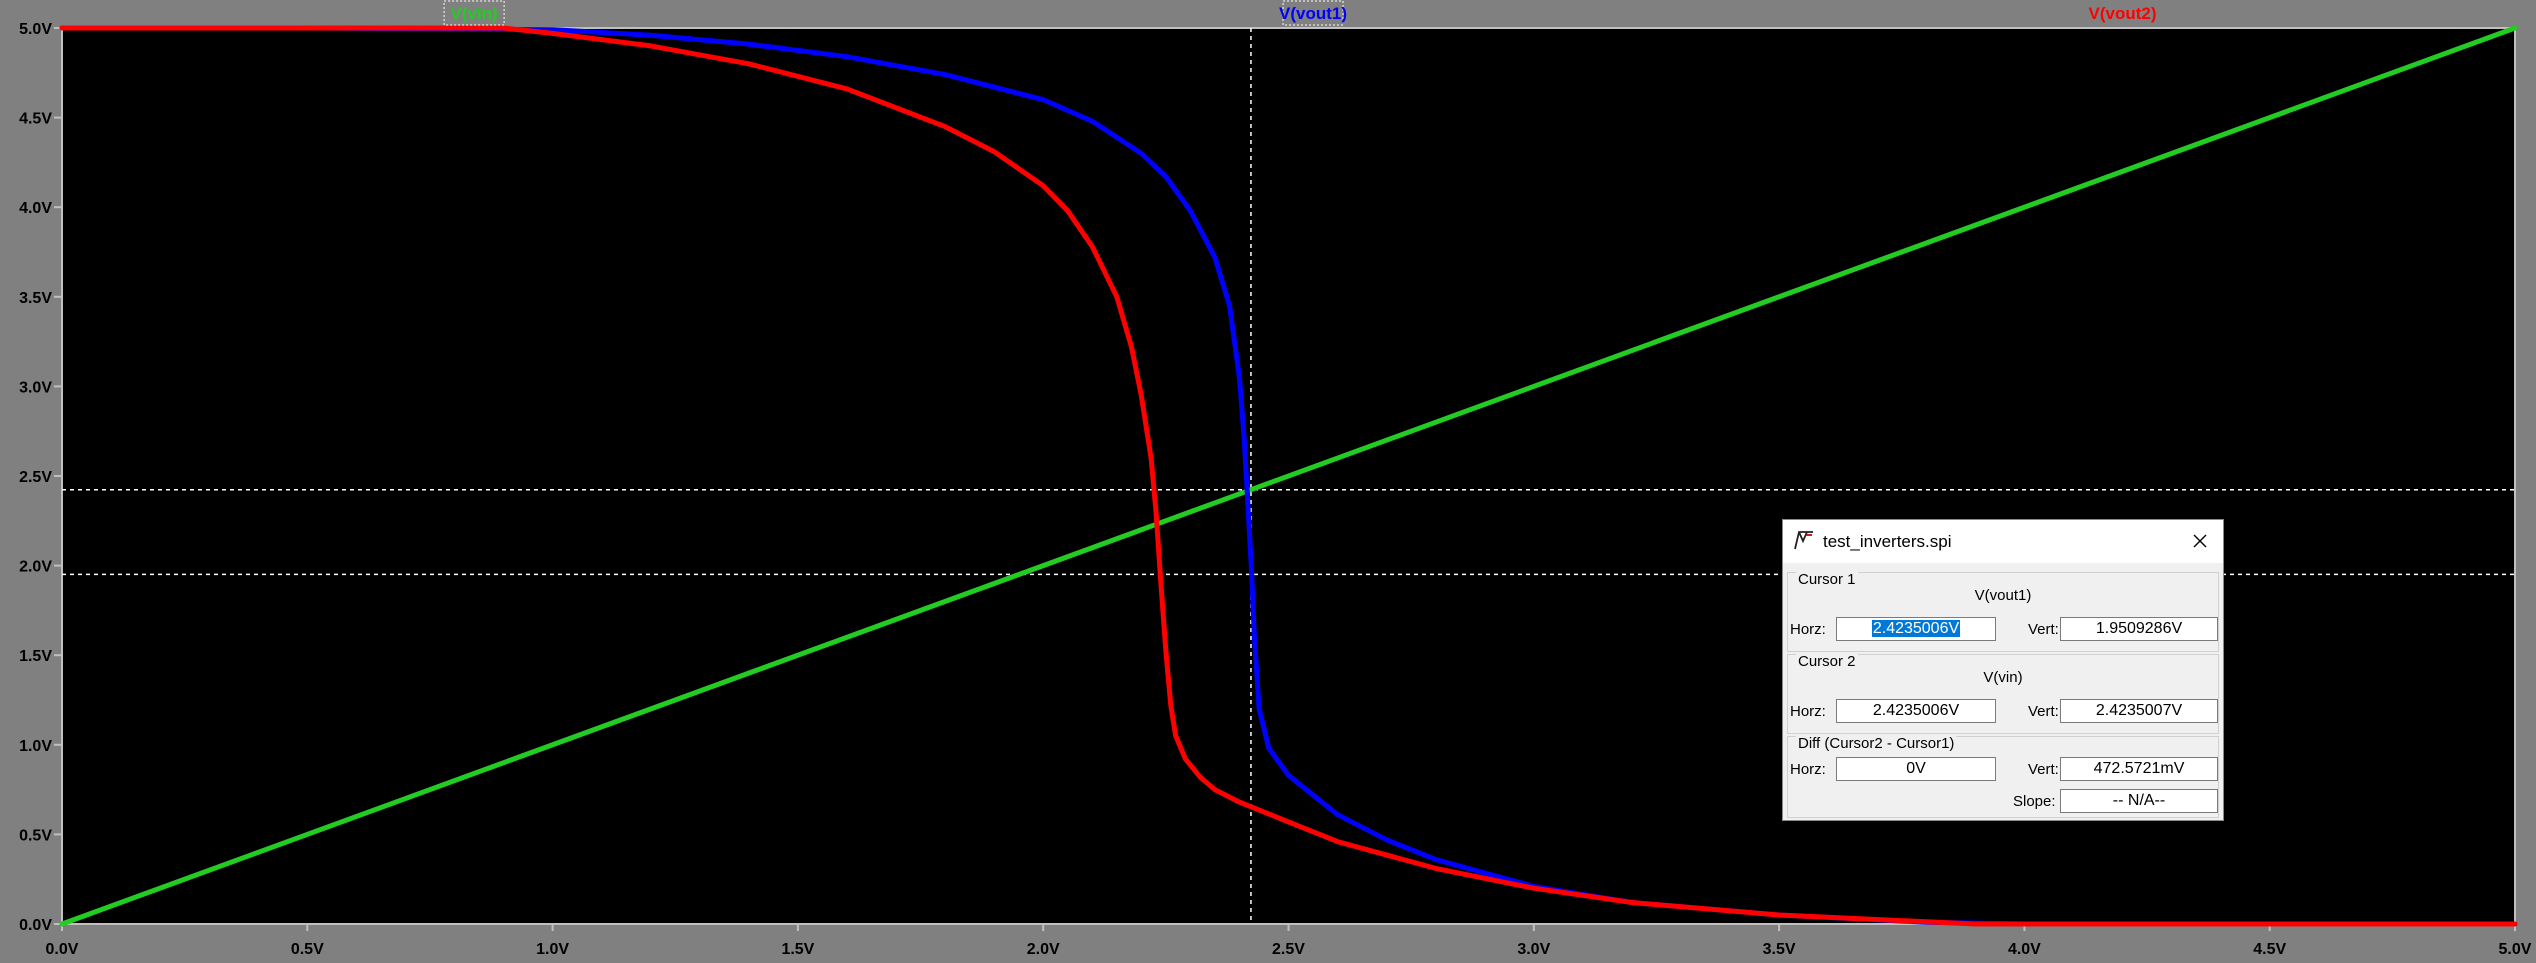 The image size is (2536, 963). What do you see at coordinates (2139, 629) in the screenshot?
I see `cursor1-vert-field: 1.9509286V` at bounding box center [2139, 629].